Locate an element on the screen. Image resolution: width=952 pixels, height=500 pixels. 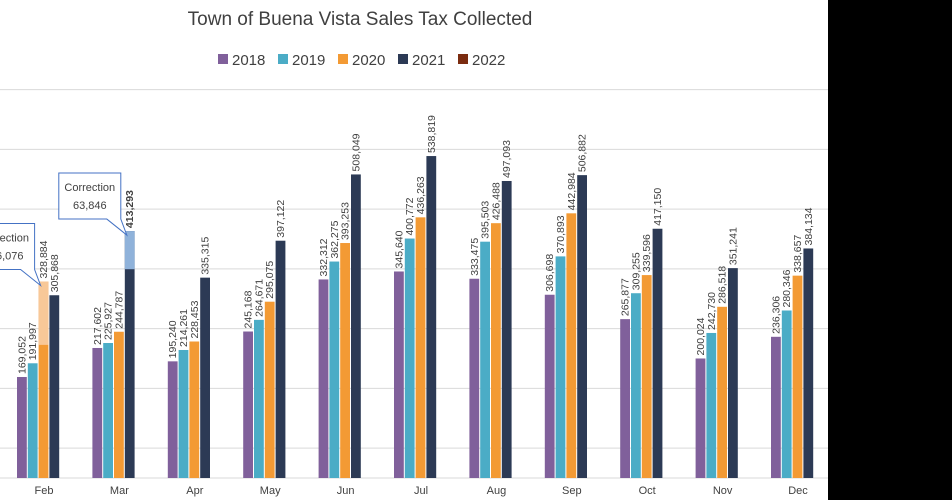
value-label: 309,255 is located at coordinates (636, 271).